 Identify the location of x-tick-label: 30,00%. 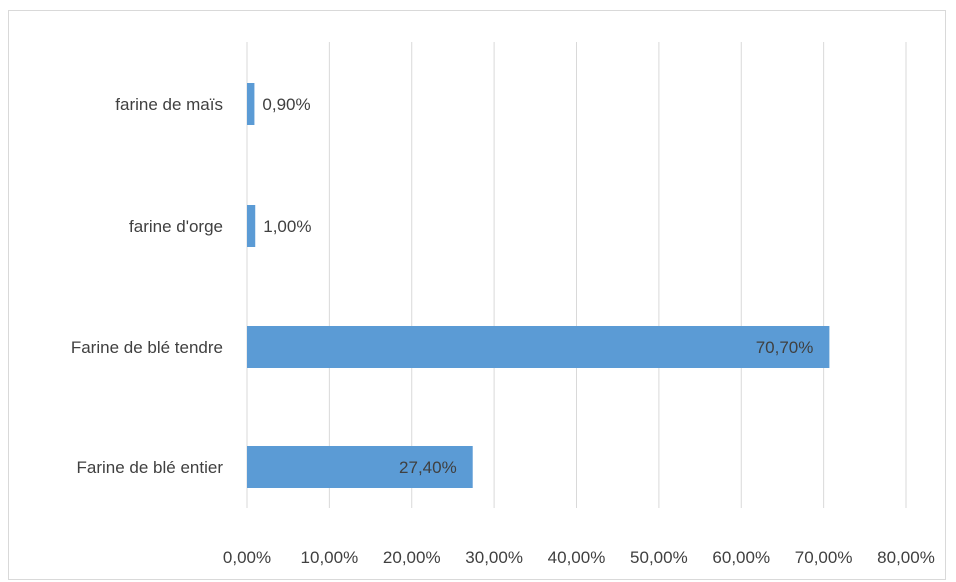
(494, 557).